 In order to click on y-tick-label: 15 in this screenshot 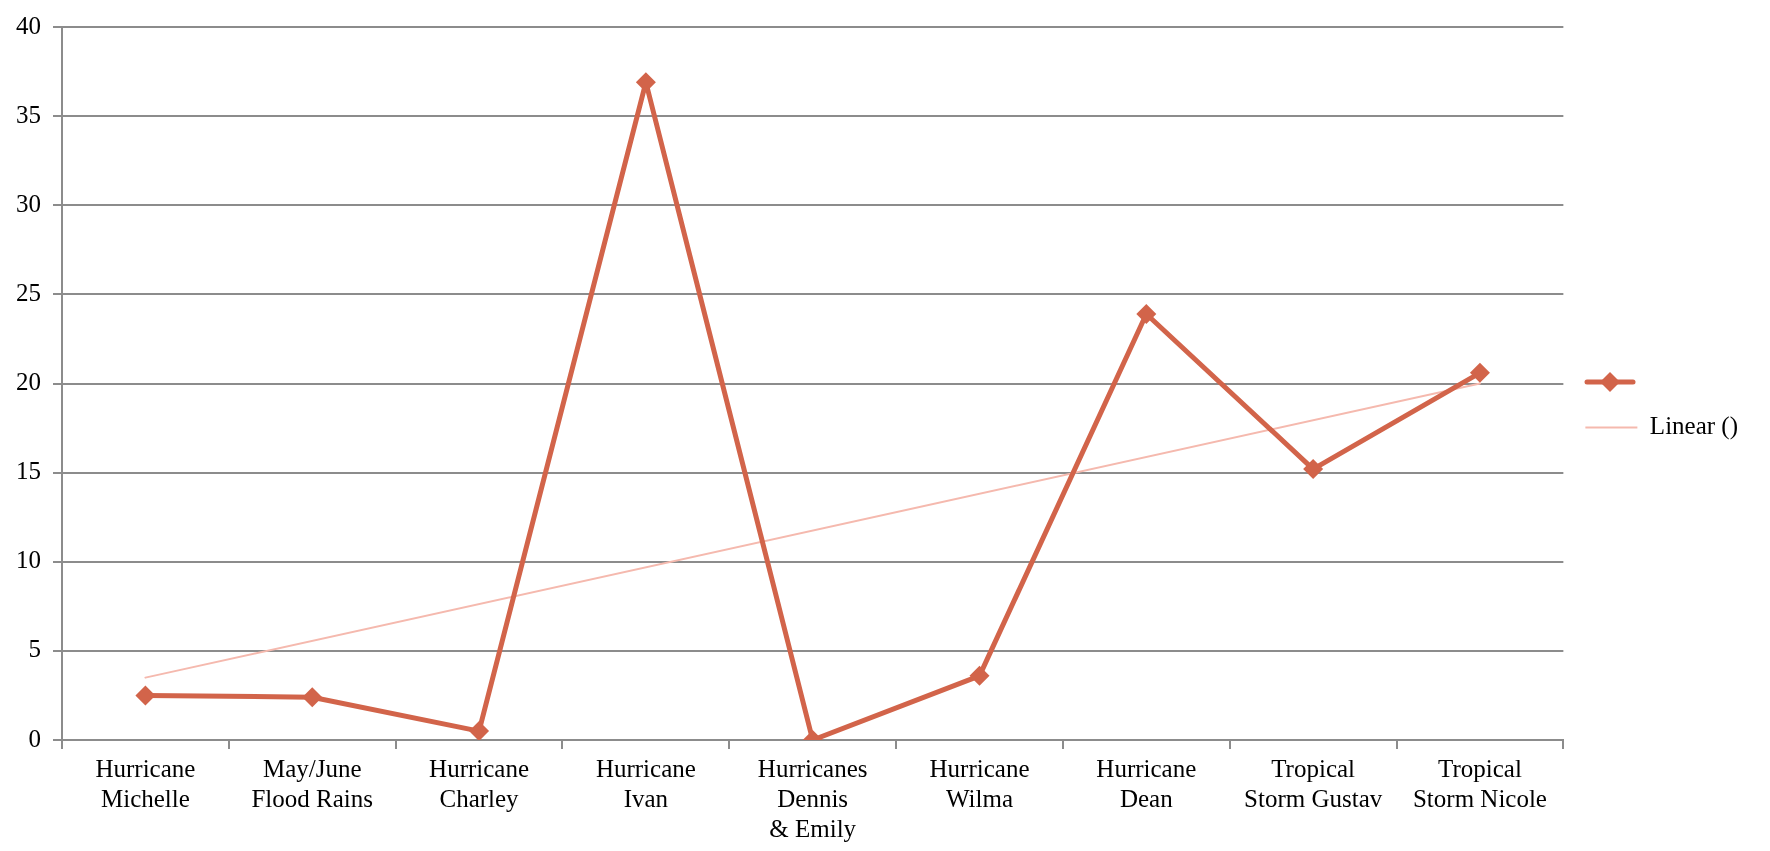, I will do `click(28, 471)`.